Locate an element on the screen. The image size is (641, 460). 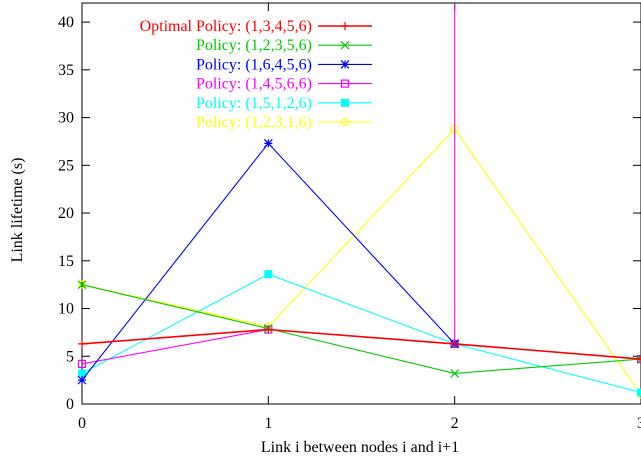
legend-label: Policy: (1,6,4,5,6) is located at coordinates (254, 64).